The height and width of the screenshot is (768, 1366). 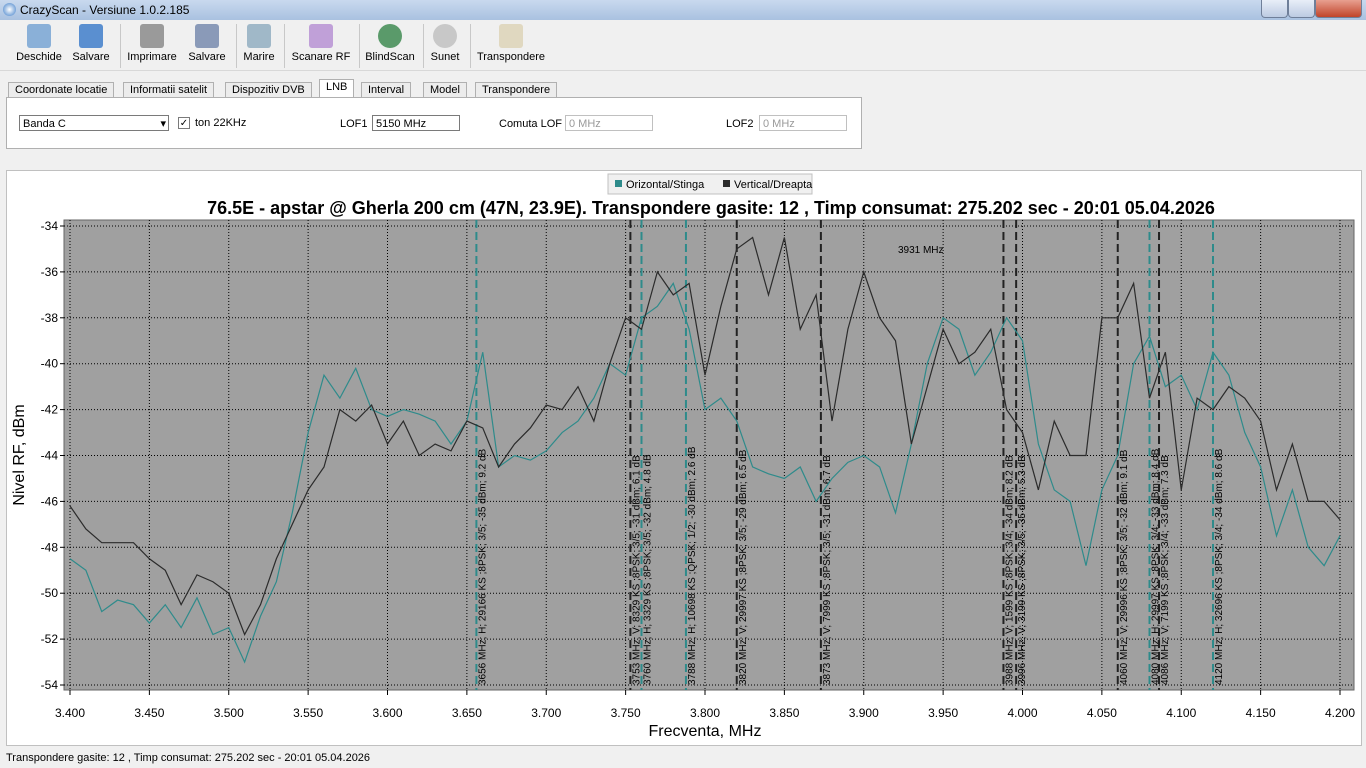 What do you see at coordinates (386, 90) in the screenshot?
I see `tab: Interval` at bounding box center [386, 90].